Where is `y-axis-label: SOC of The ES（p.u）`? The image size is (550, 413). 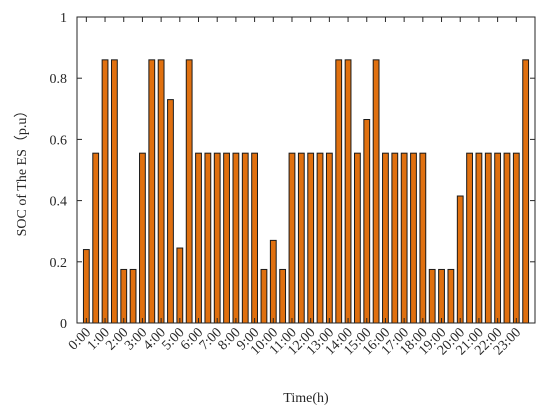 y-axis-label: SOC of The ES（p.u） is located at coordinates (22, 170).